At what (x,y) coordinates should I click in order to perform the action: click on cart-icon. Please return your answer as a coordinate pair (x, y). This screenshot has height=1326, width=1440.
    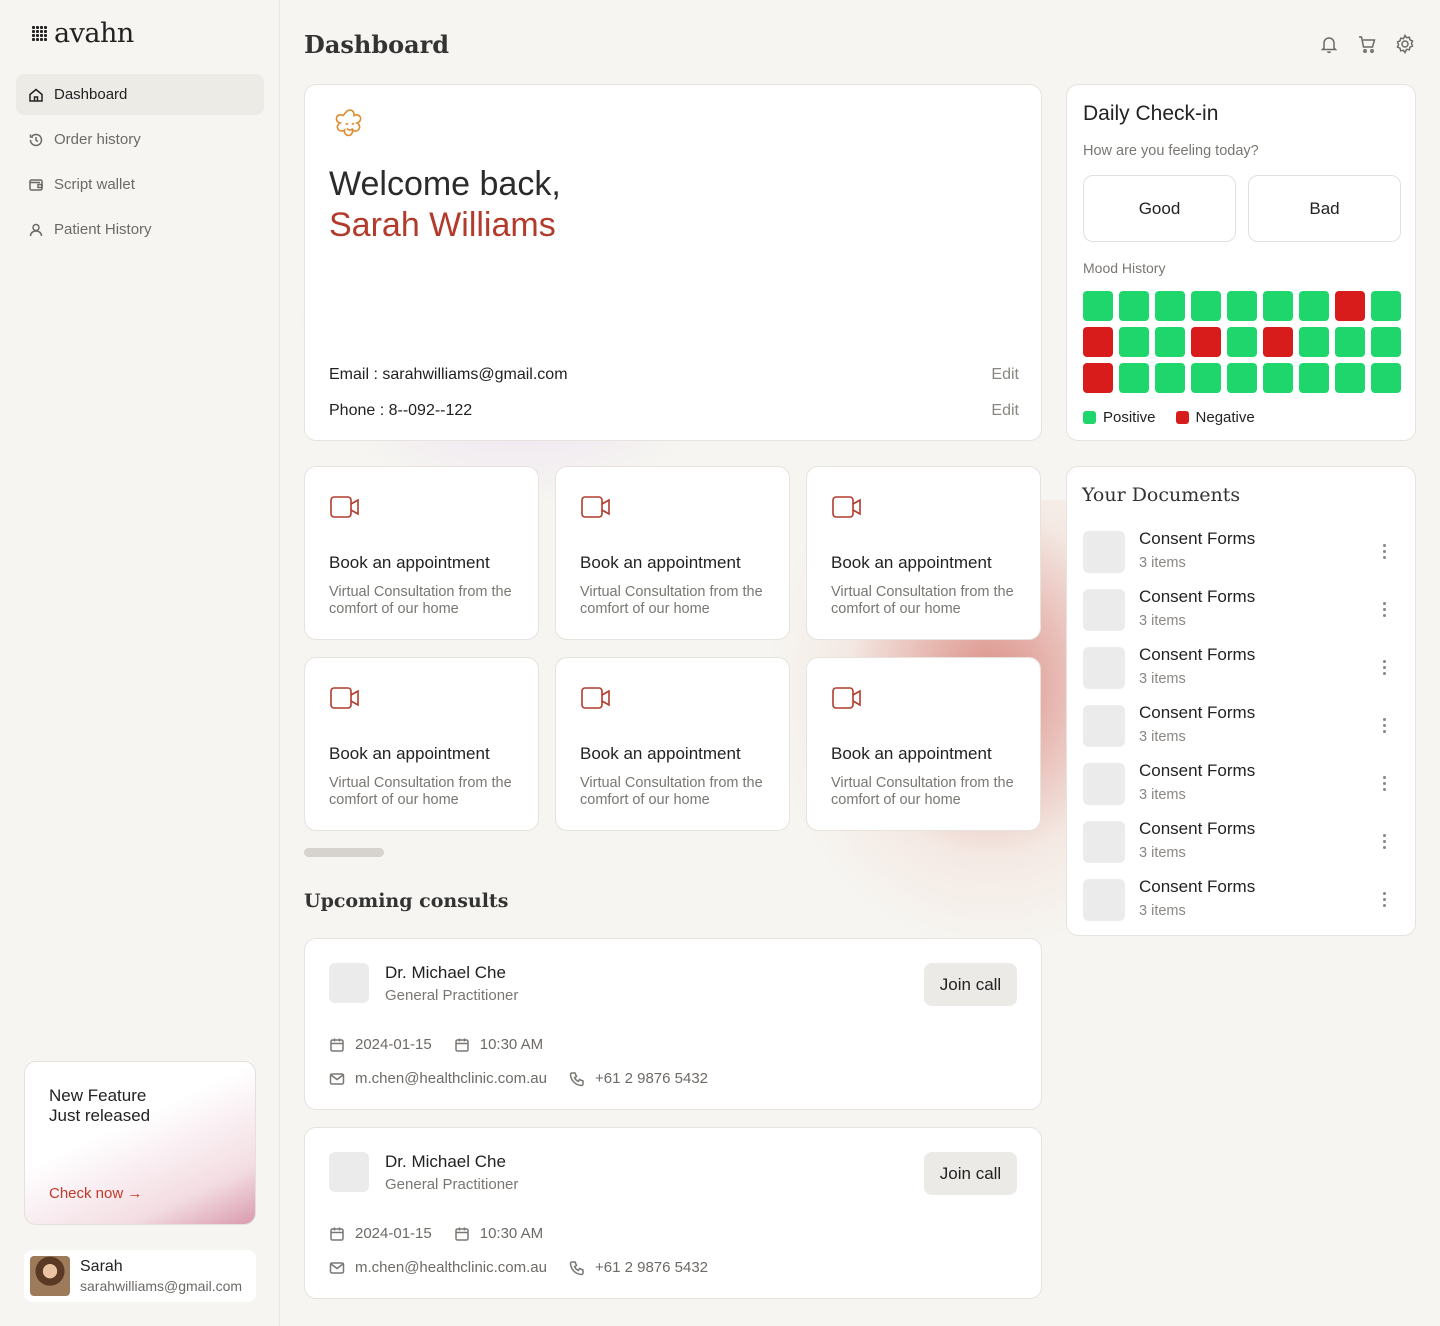
    Looking at the image, I should click on (1367, 44).